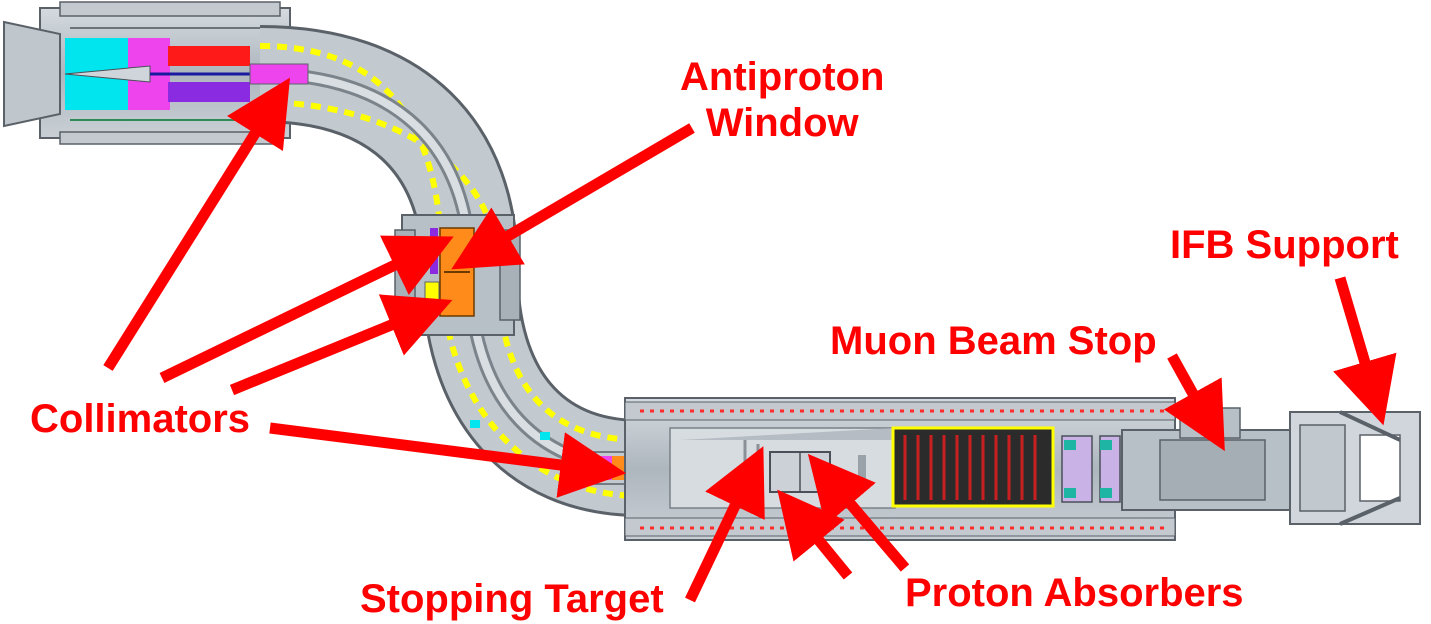 The height and width of the screenshot is (624, 1431). Describe the element at coordinates (782, 100) in the screenshot. I see `label-antiproton-window: Antiproton Window` at that location.